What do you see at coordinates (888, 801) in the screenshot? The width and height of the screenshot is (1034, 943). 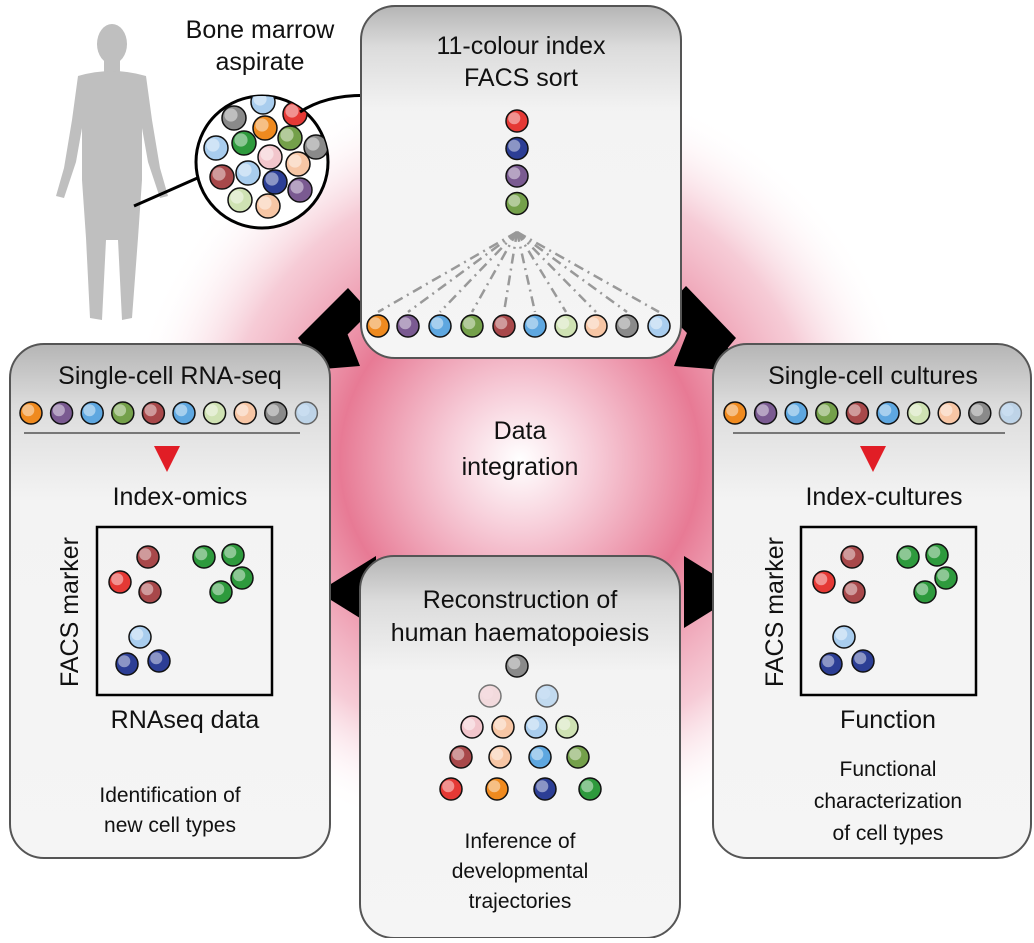 I see `culture-caption-line2: characterization` at bounding box center [888, 801].